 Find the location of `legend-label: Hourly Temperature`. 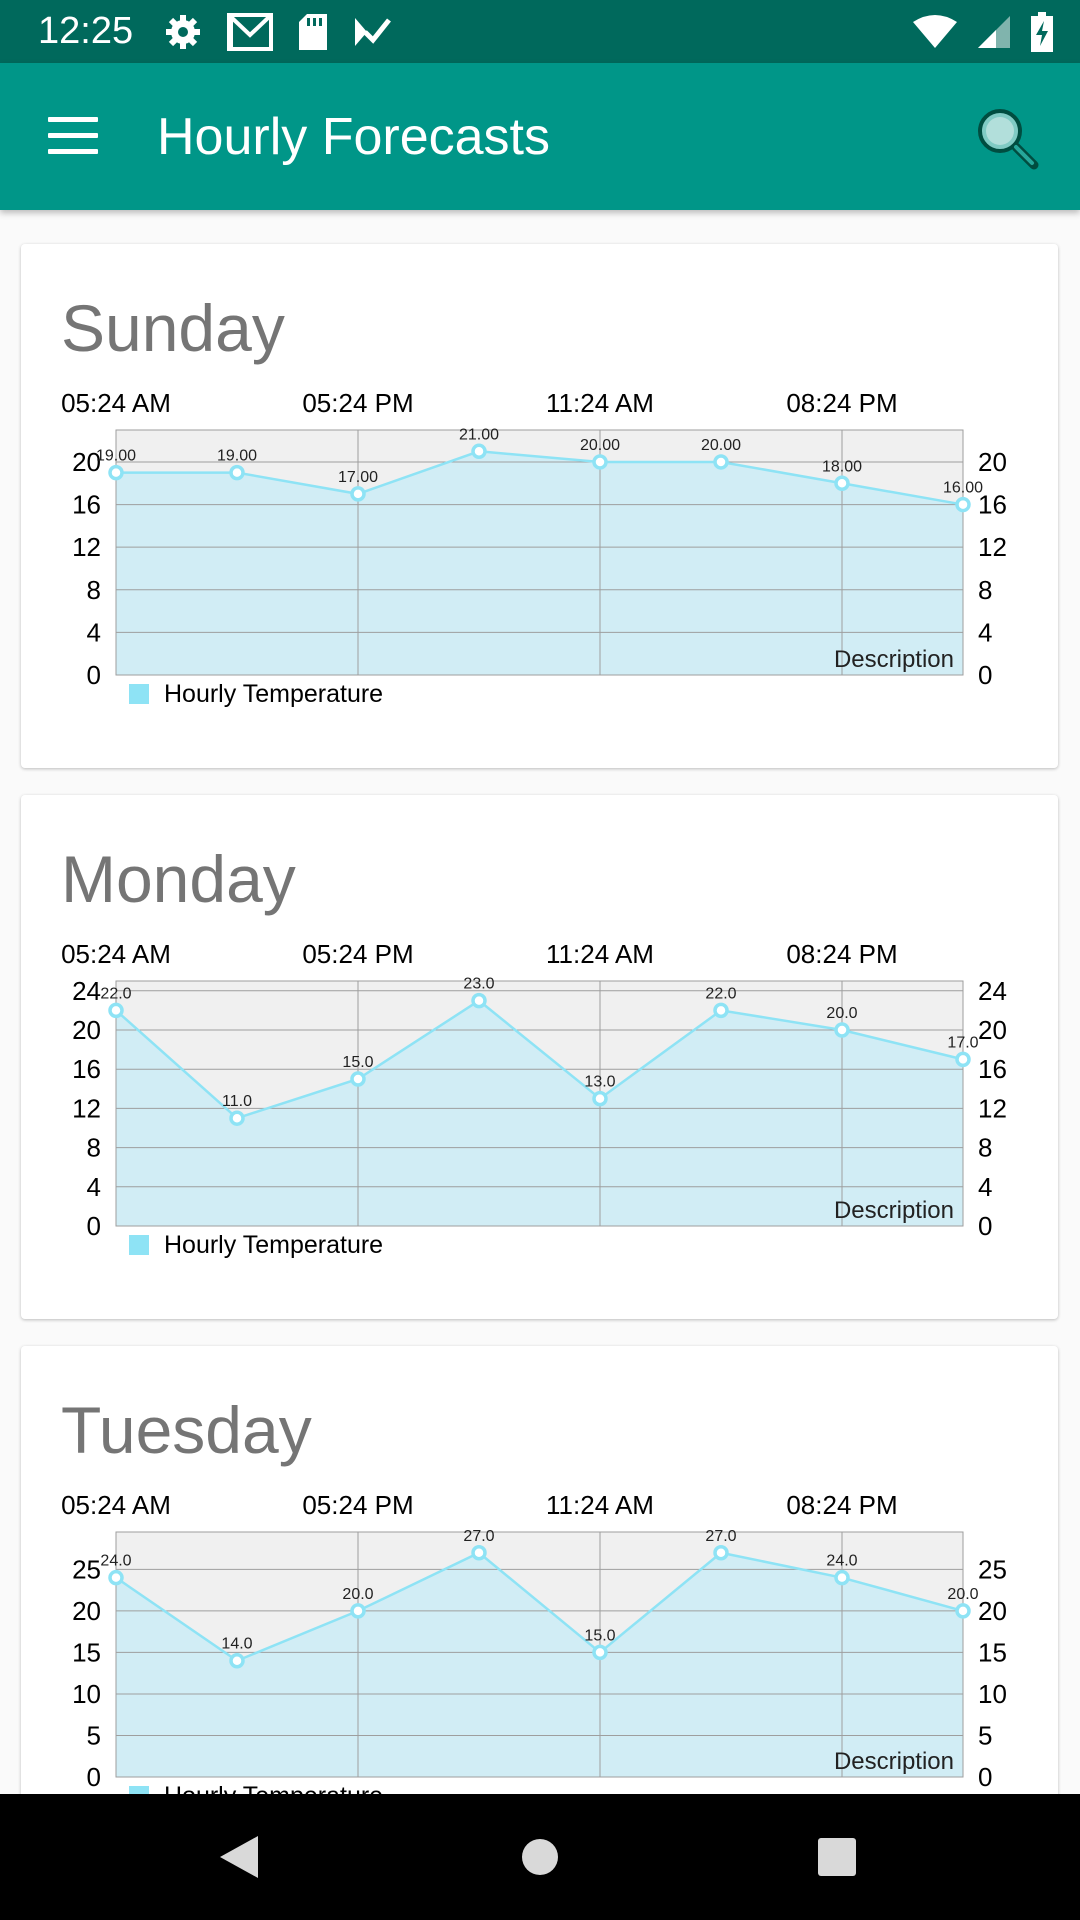

legend-label: Hourly Temperature is located at coordinates (273, 1788).